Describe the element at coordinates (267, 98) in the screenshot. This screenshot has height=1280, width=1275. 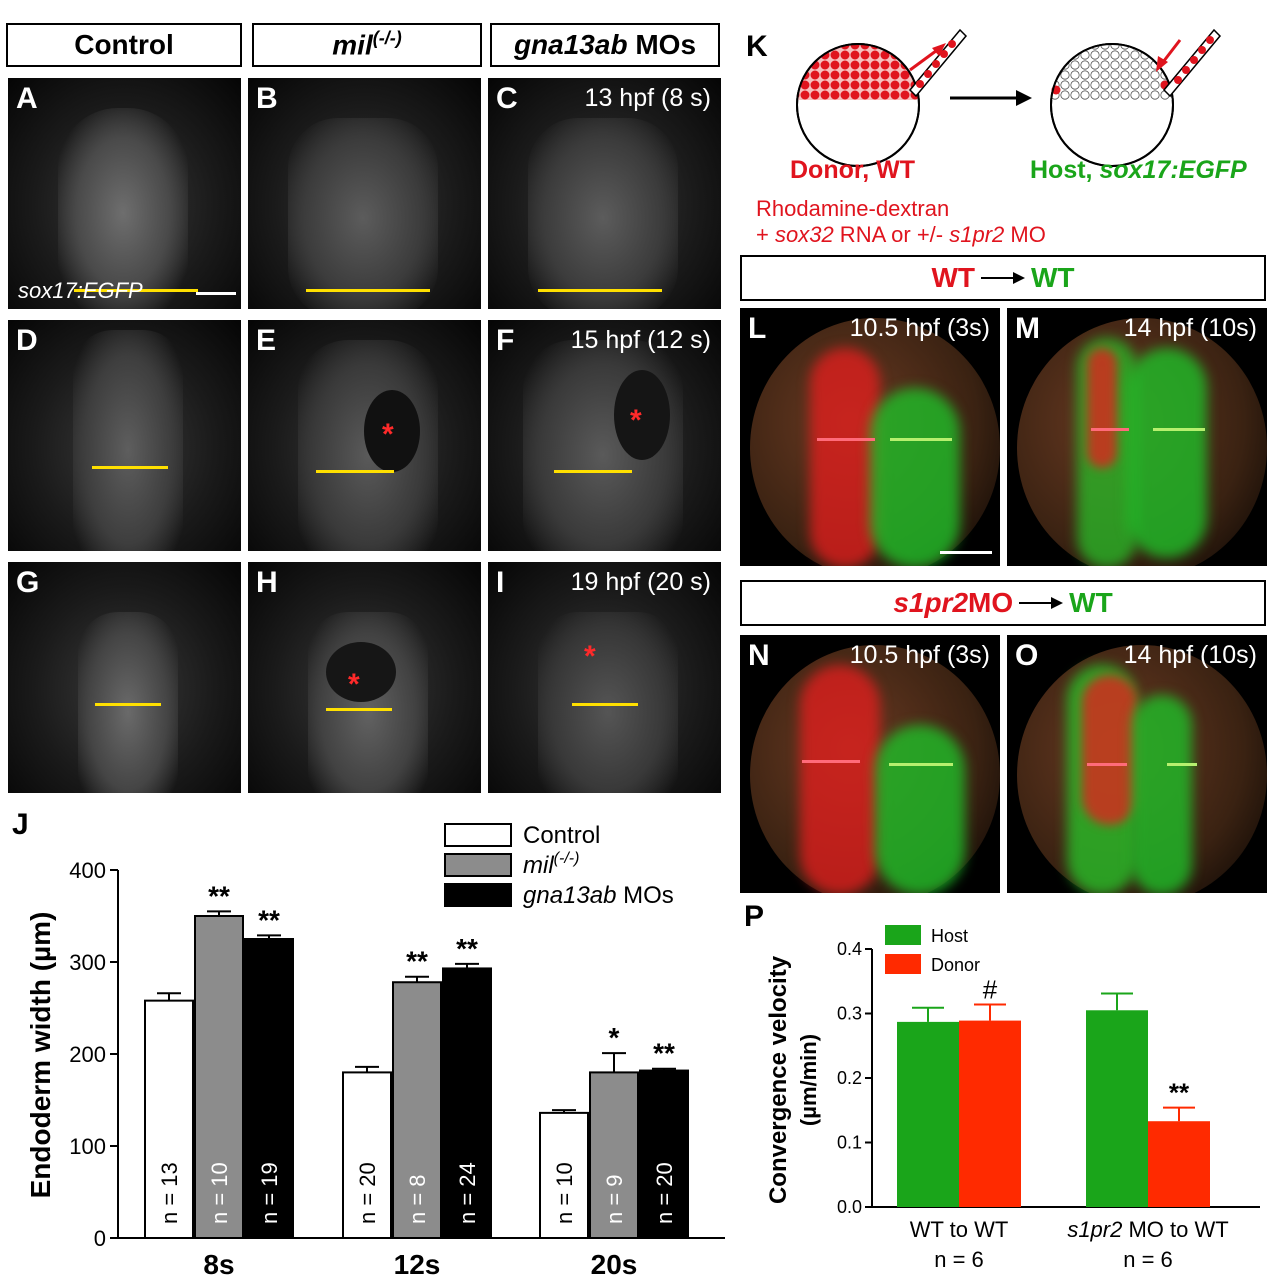
I see `panel-letter-B: B` at that location.